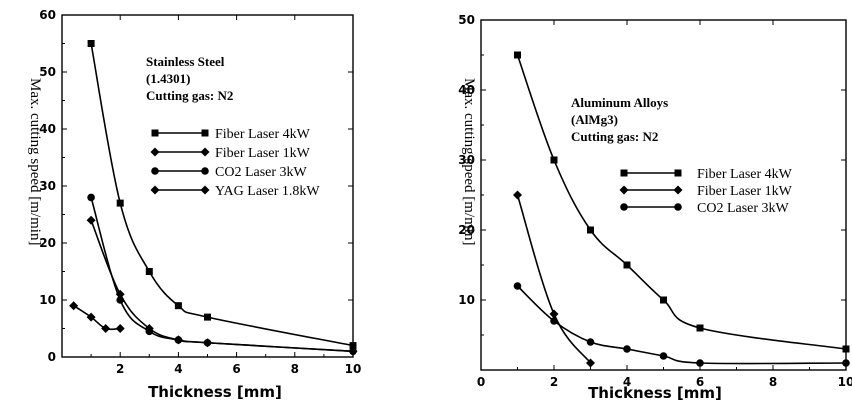 The image size is (852, 405). I want to click on annotation-line: Aluminum Alloys, so click(619, 102).